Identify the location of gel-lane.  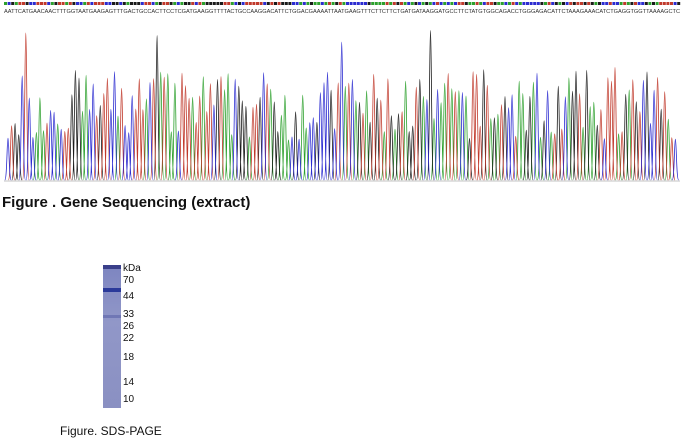
(112, 336).